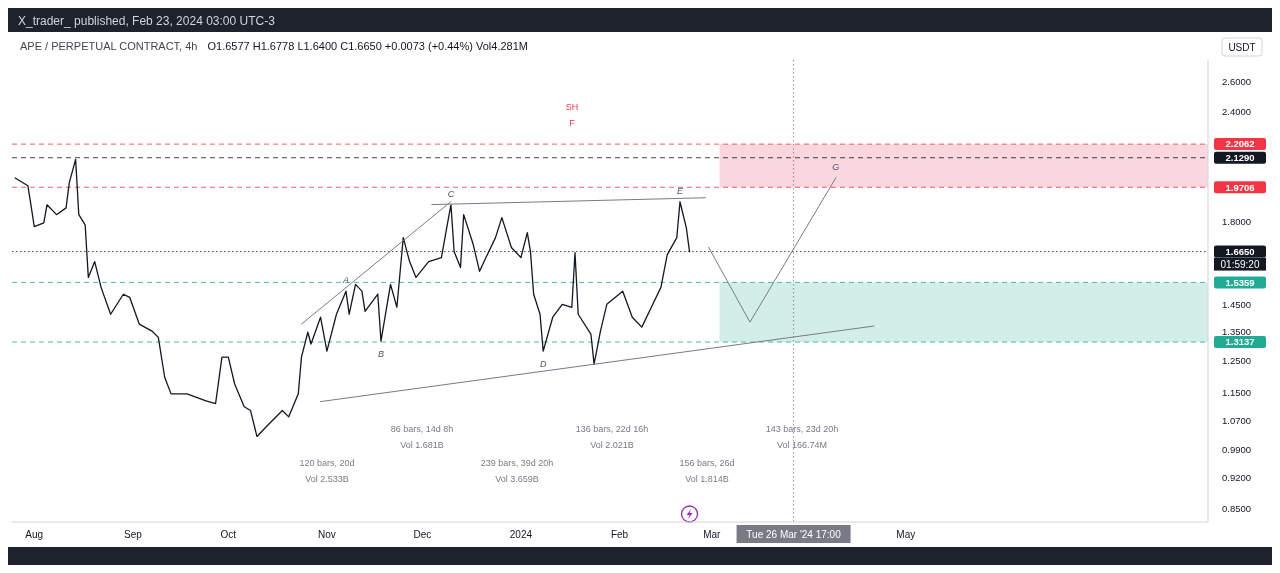 This screenshot has height=573, width=1280. I want to click on annotation: Vol 1.814B, so click(707, 479).